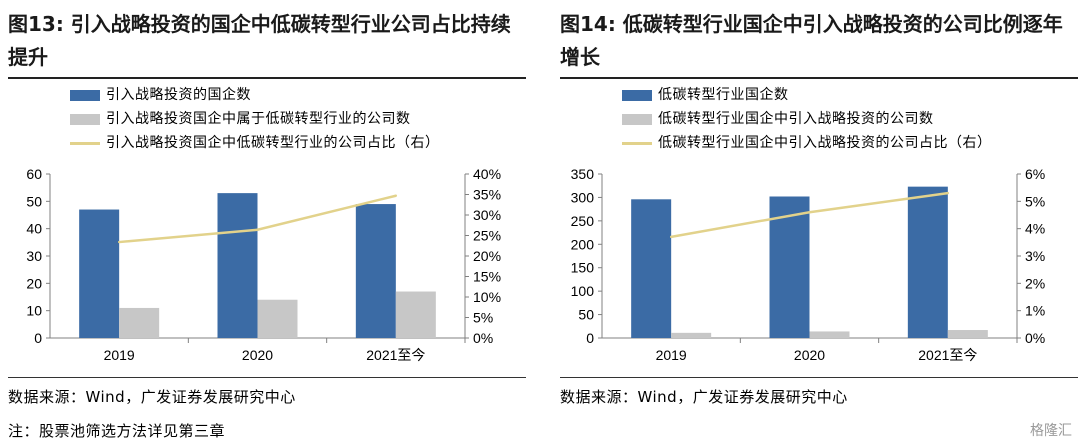 Image resolution: width=1080 pixels, height=447 pixels. What do you see at coordinates (1035, 174) in the screenshot?
I see `y2-tick-label: 6%` at bounding box center [1035, 174].